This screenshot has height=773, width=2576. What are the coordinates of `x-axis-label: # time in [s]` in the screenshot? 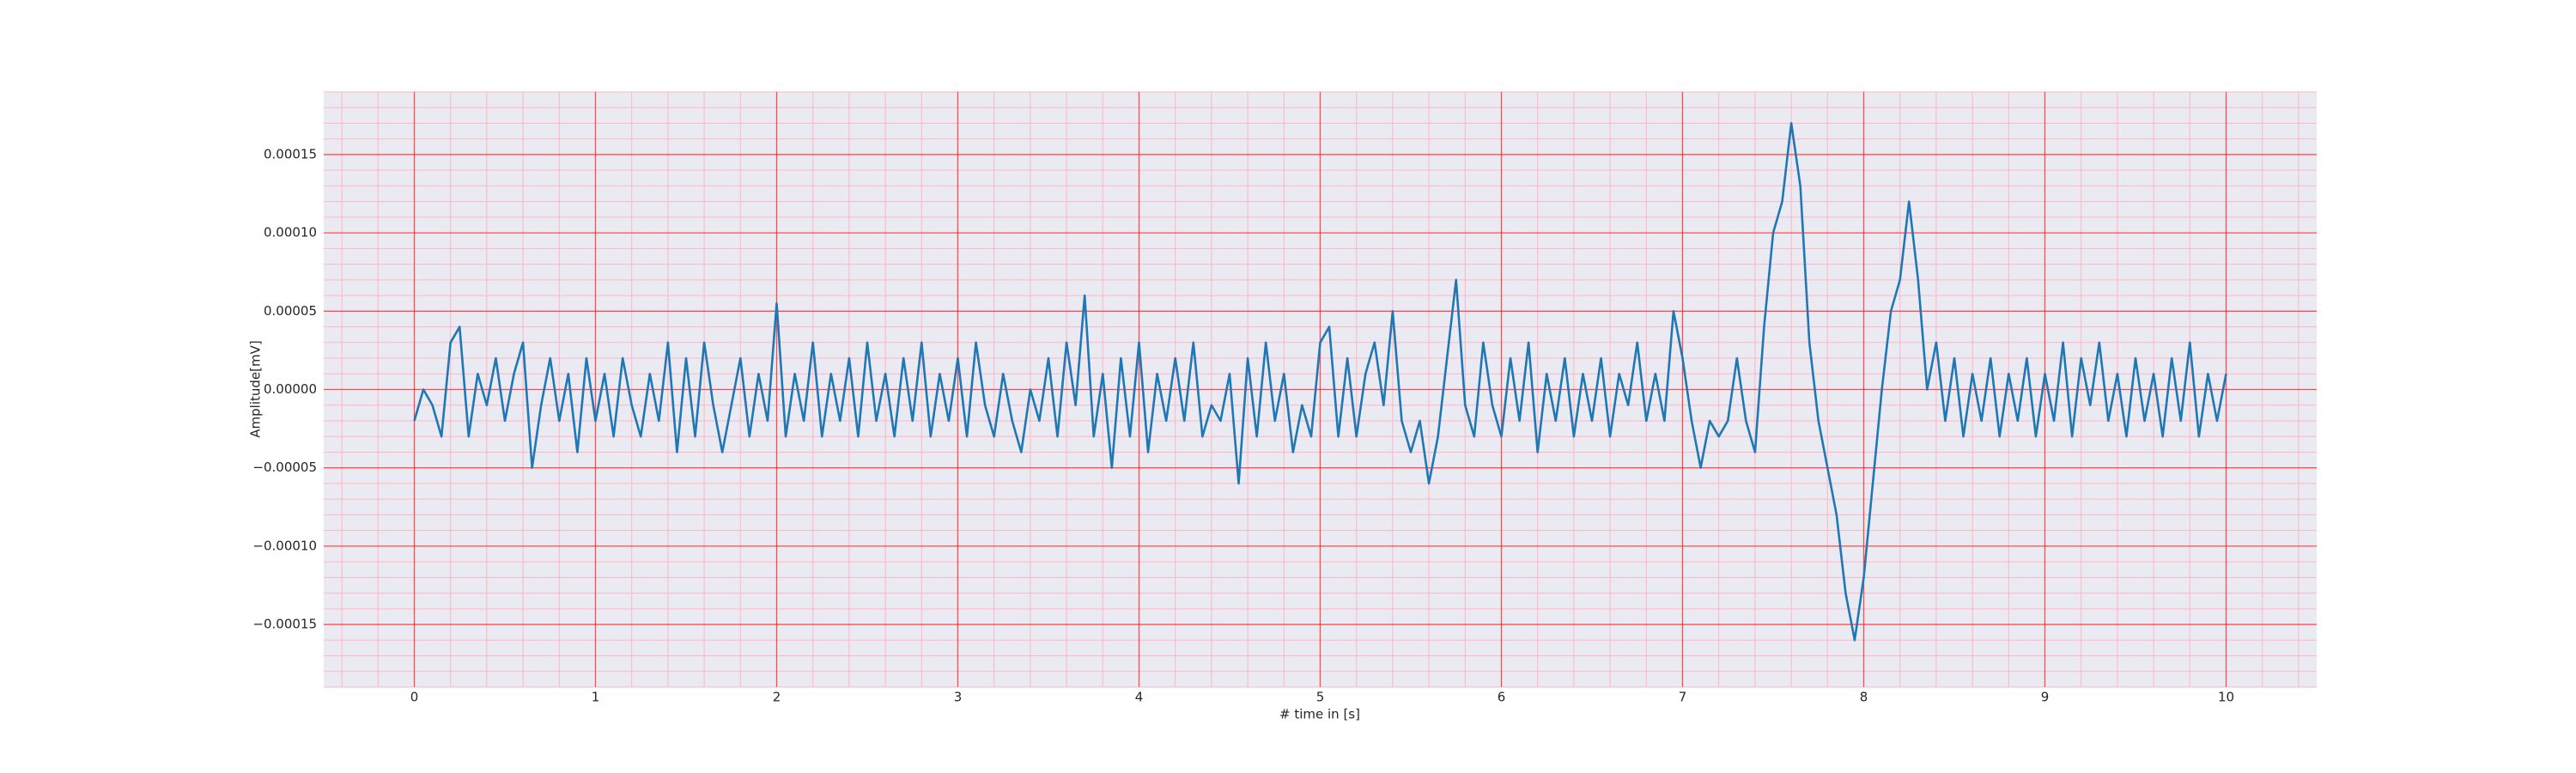 It's located at (1319, 714).